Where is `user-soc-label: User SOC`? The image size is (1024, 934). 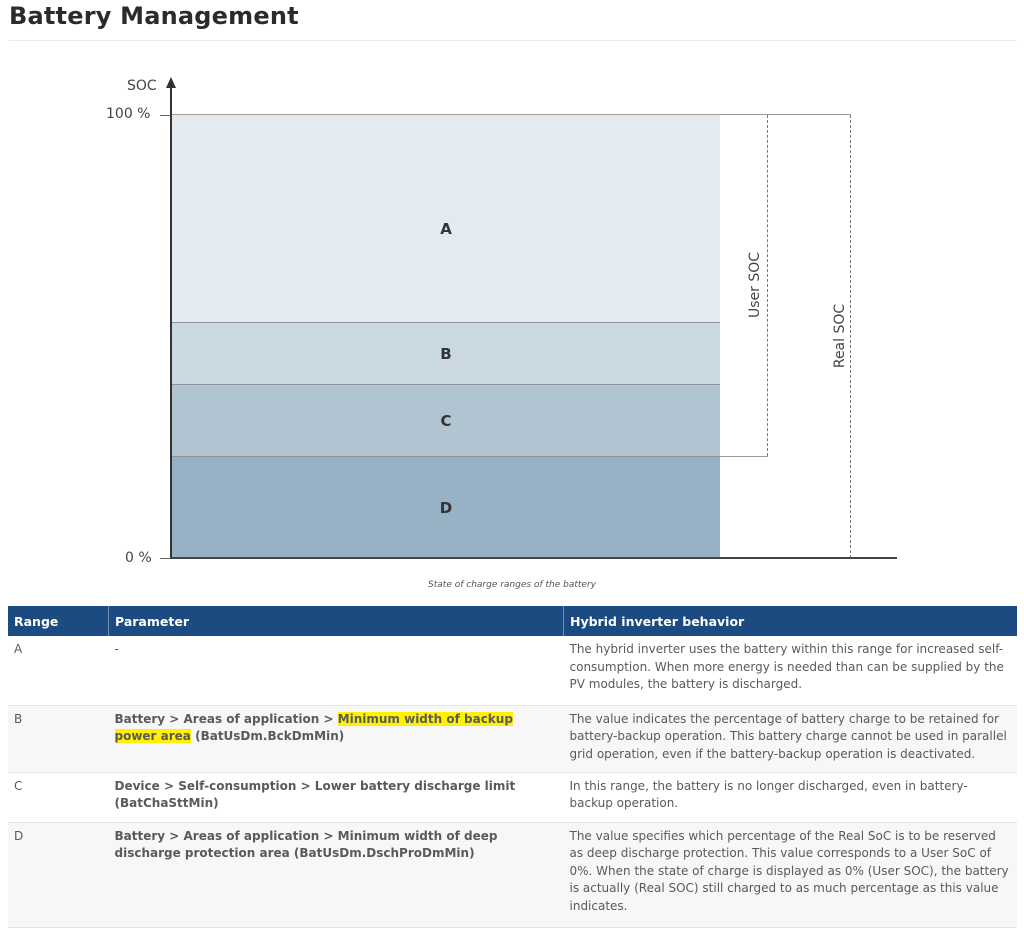
user-soc-label: User SOC is located at coordinates (755, 285).